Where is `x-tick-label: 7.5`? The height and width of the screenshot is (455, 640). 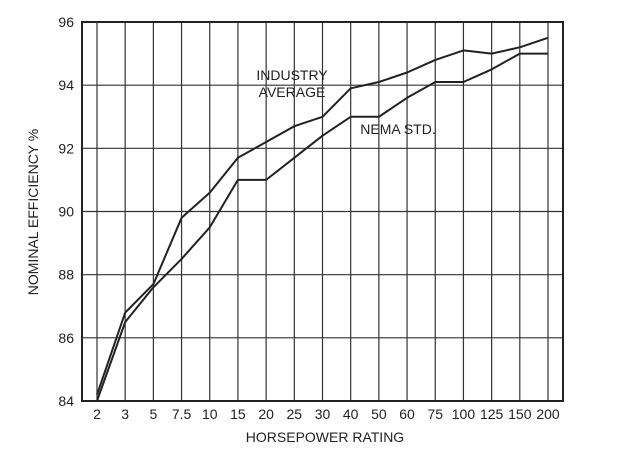
x-tick-label: 7.5 is located at coordinates (182, 414).